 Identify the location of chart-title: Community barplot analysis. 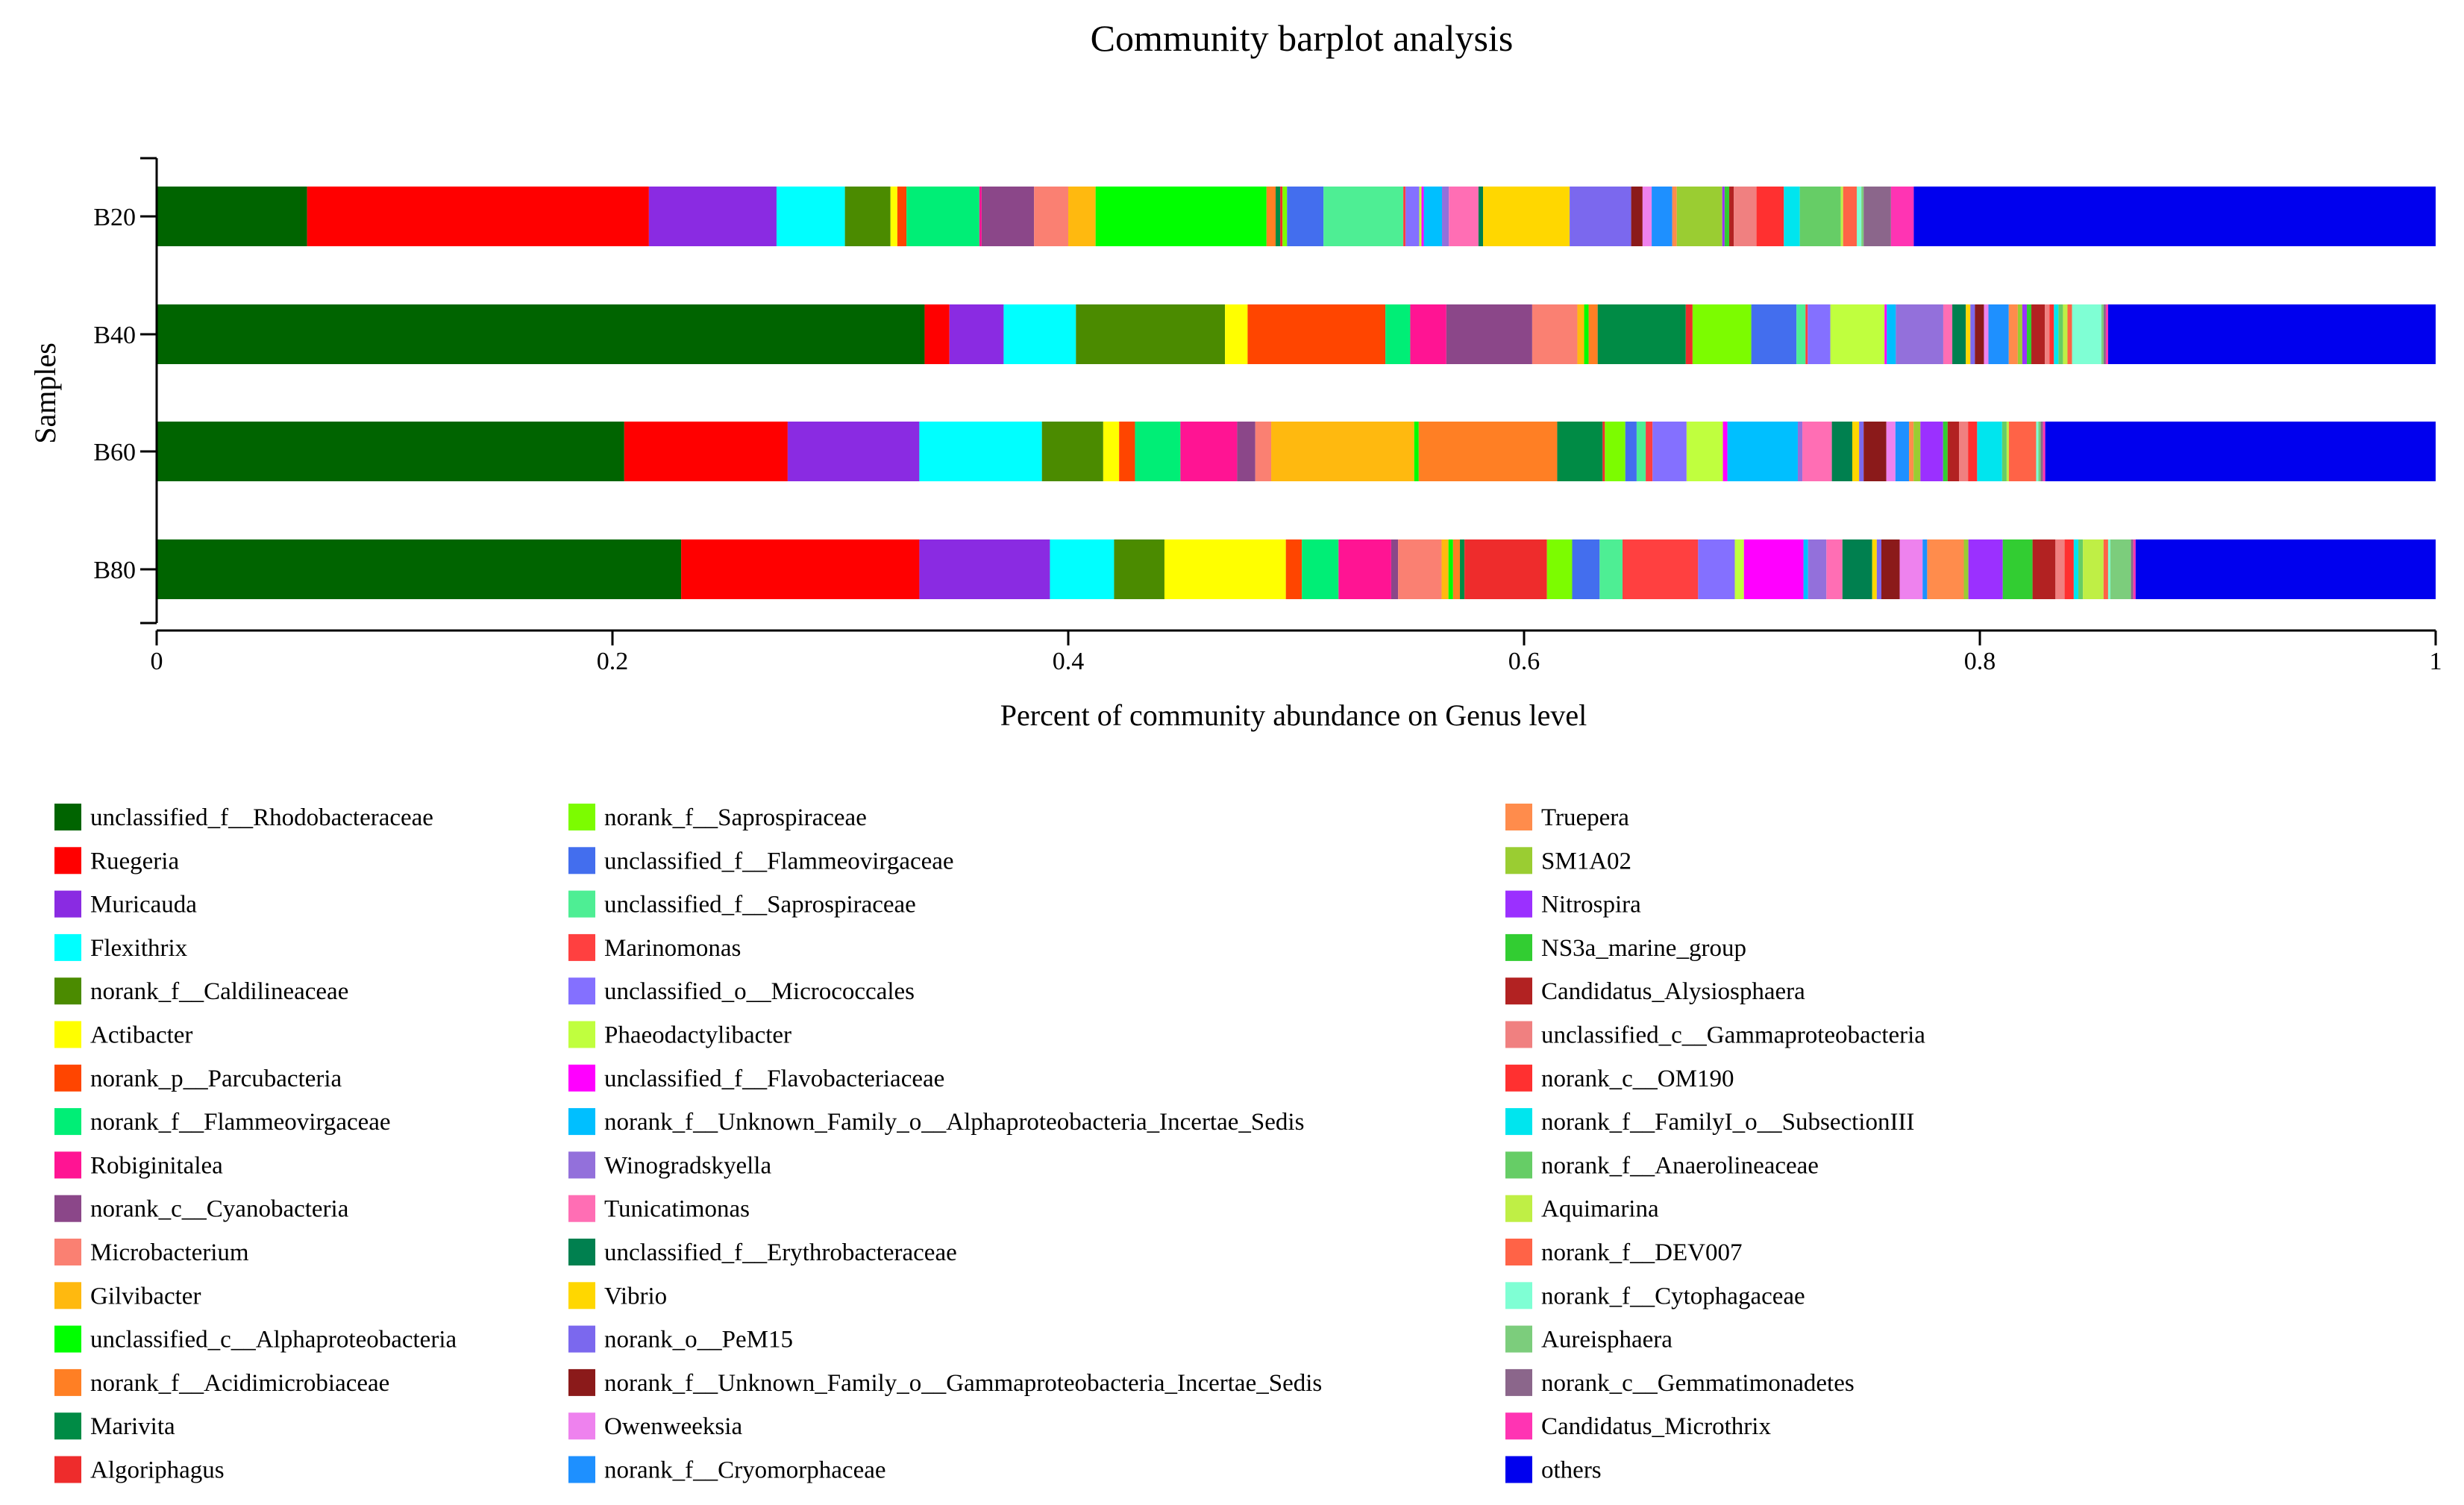
(1302, 38).